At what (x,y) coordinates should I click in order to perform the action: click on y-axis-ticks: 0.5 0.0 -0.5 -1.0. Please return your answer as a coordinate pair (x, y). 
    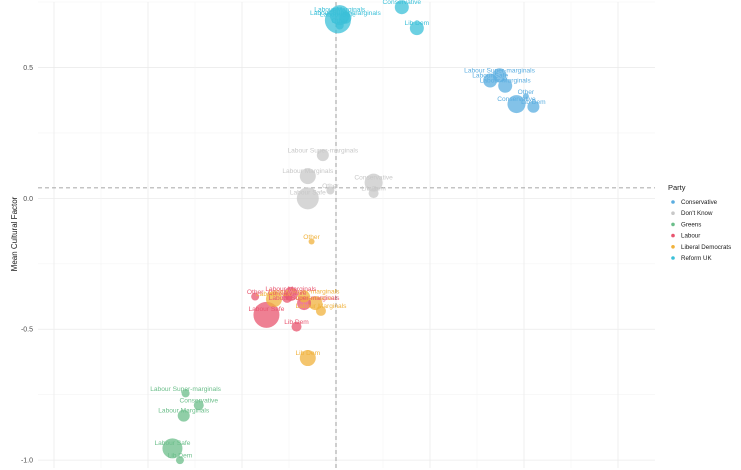
    Looking at the image, I should click on (27, 265).